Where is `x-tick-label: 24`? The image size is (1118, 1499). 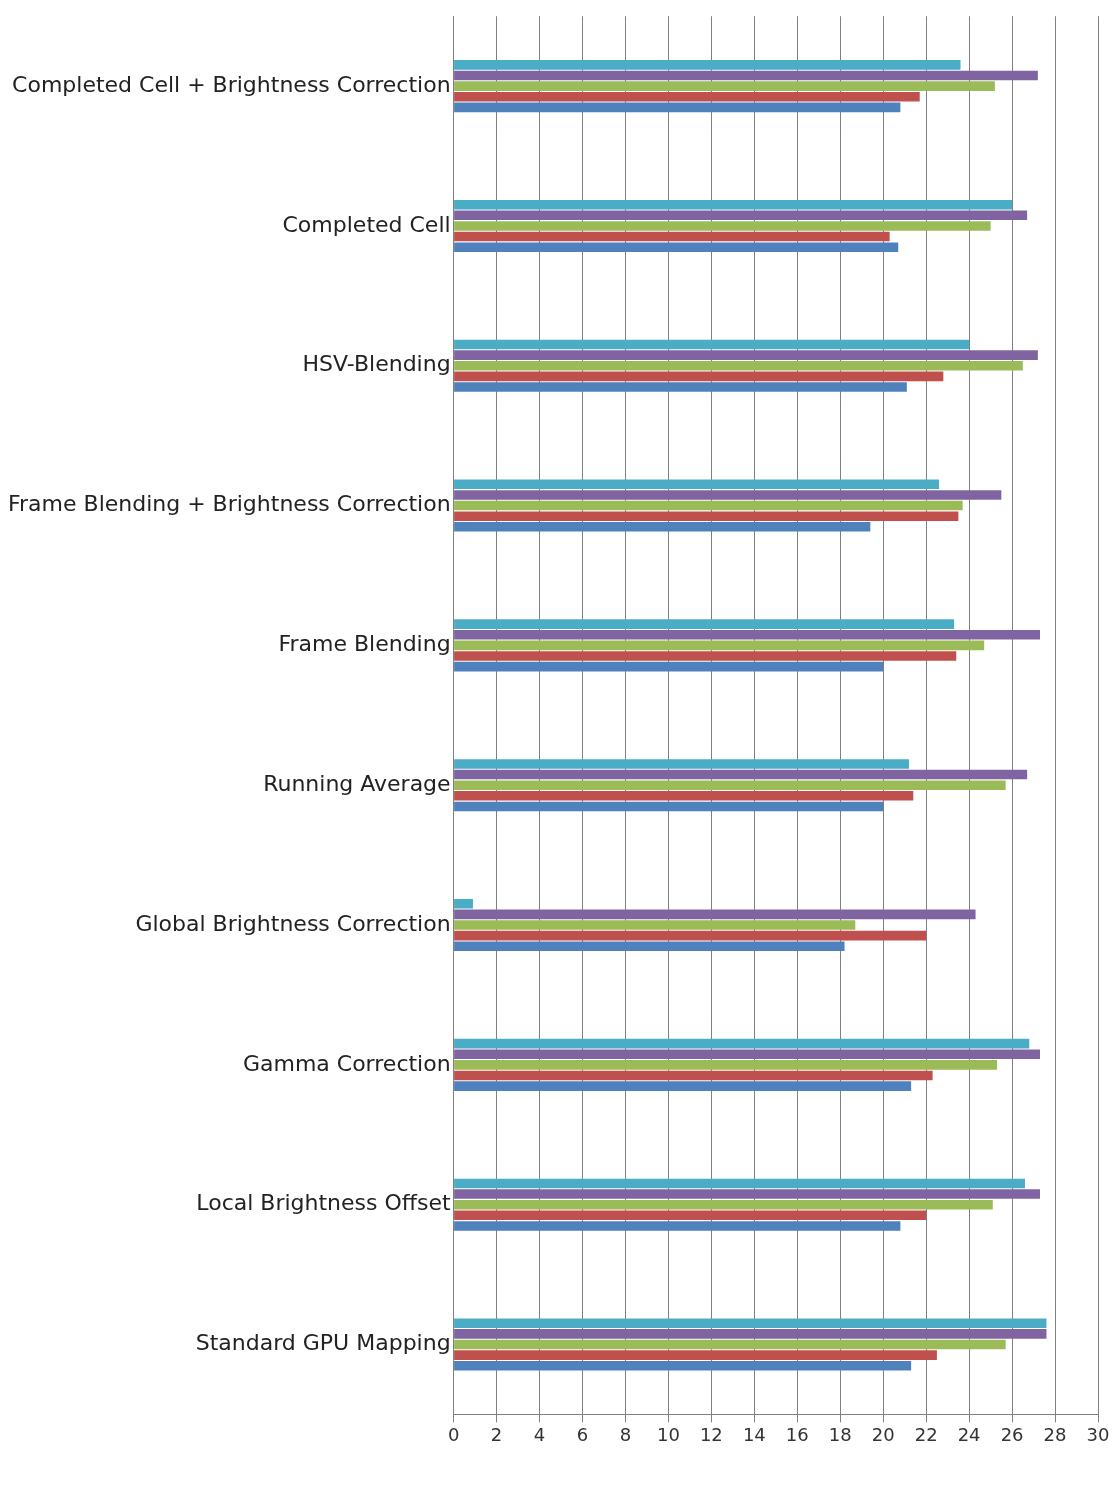 x-tick-label: 24 is located at coordinates (969, 1434).